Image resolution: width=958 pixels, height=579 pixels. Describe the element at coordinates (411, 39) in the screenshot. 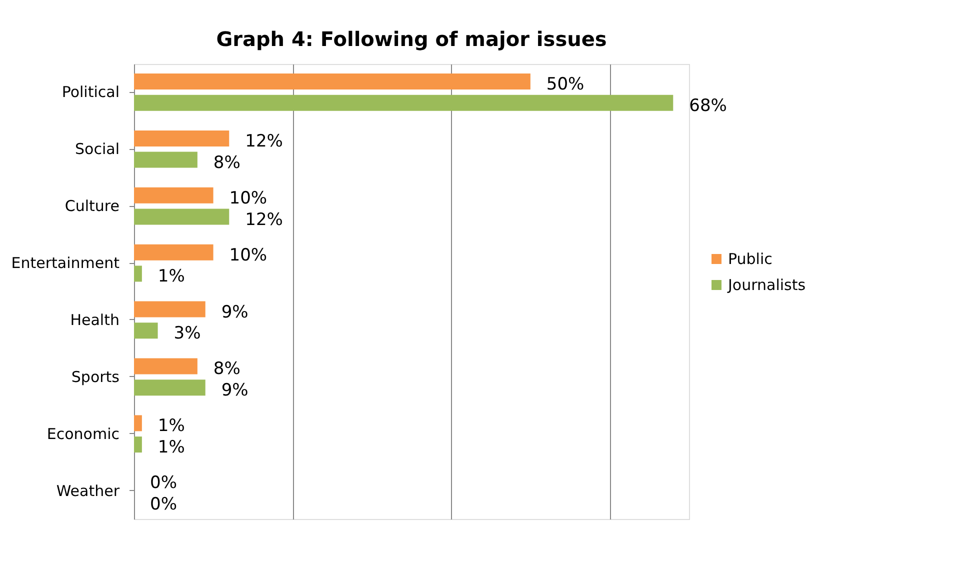

I see `chart-title: Graph 4: Following of major issues` at that location.